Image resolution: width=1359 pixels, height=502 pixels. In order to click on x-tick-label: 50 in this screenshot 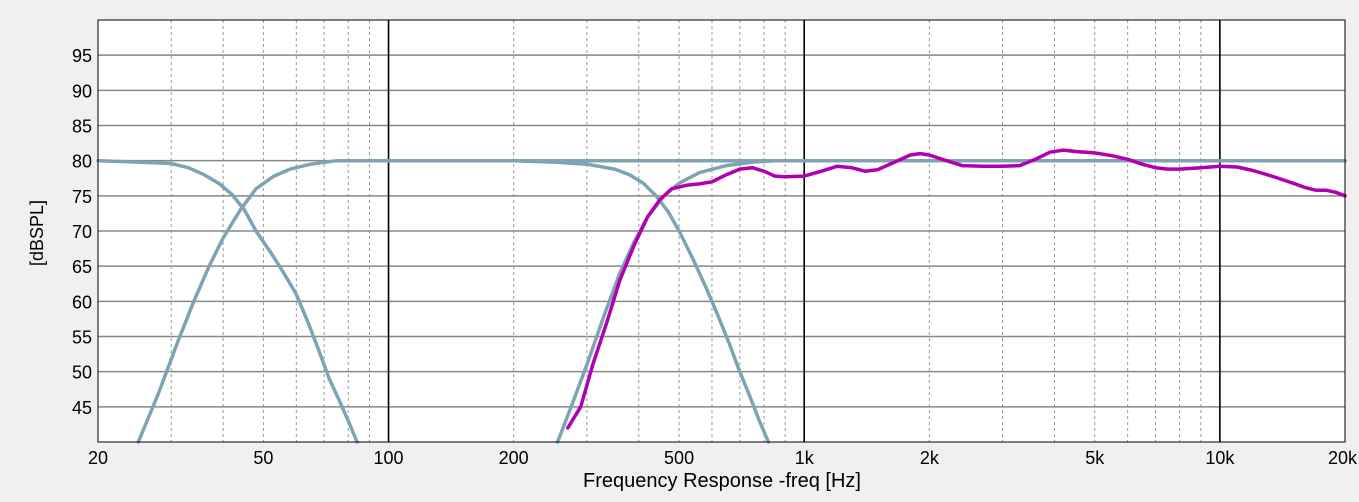, I will do `click(263, 458)`.